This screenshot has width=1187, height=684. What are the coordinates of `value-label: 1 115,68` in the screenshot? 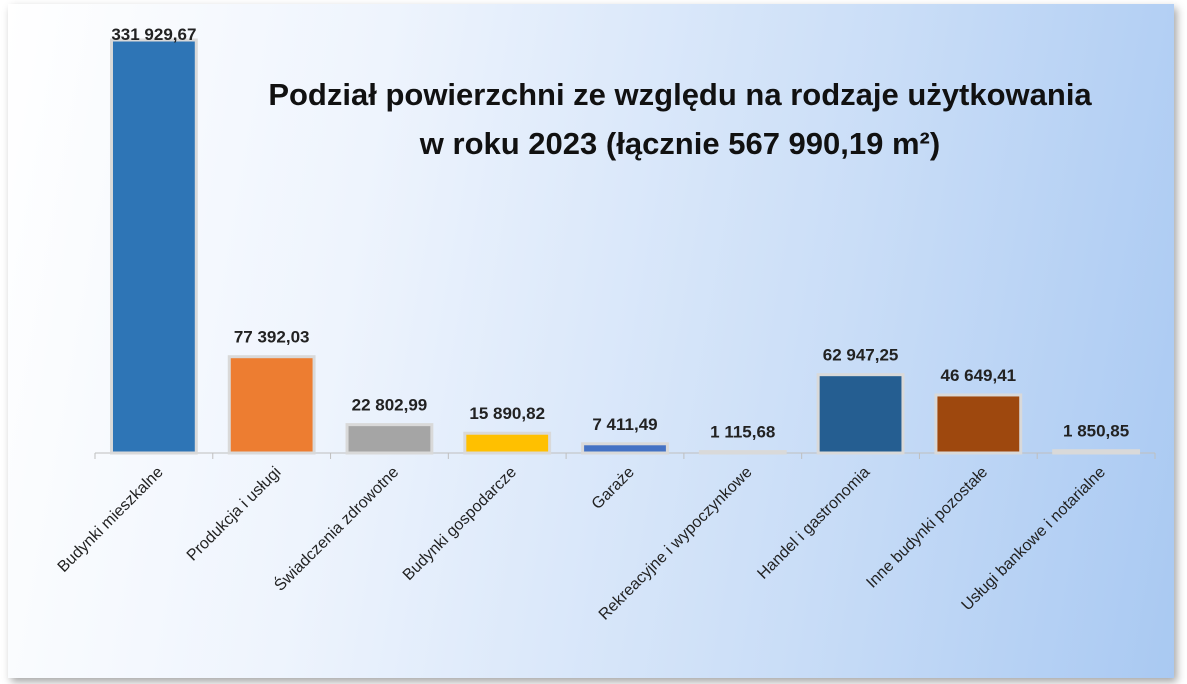 It's located at (742, 432).